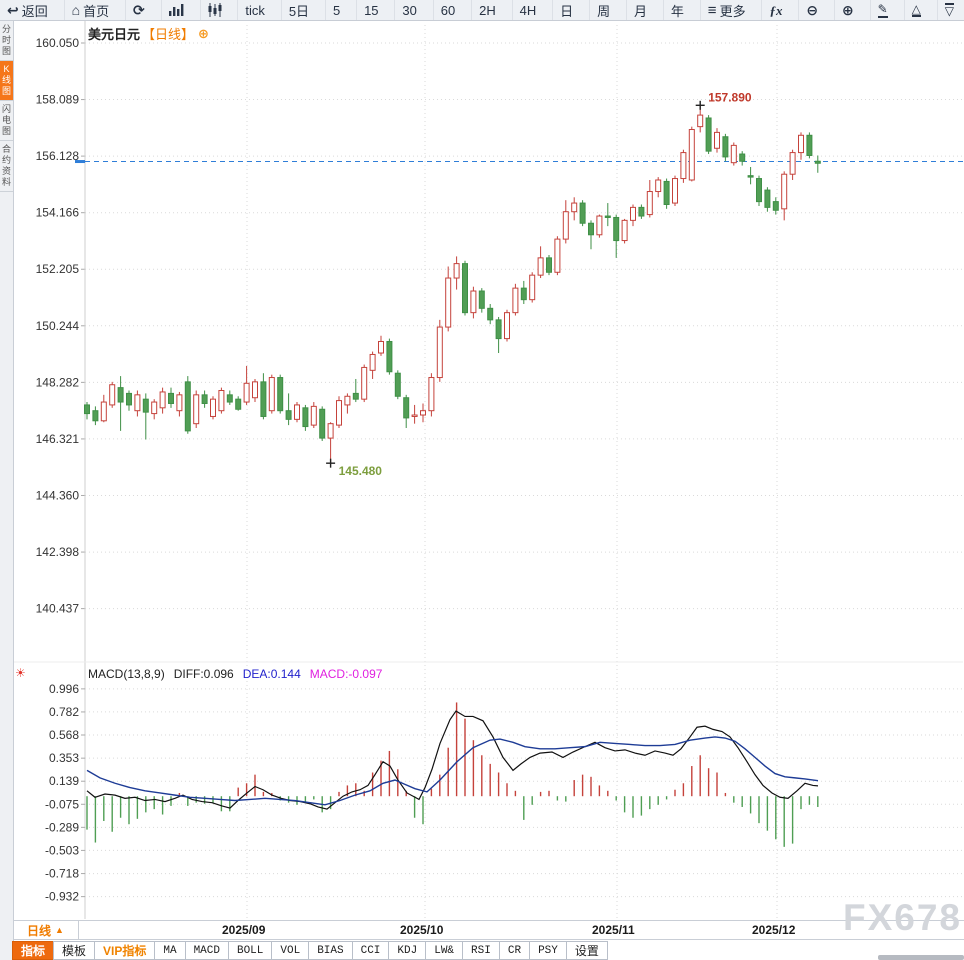 This screenshot has width=964, height=960. I want to click on refresh-button: ⟳, so click(138, 10).